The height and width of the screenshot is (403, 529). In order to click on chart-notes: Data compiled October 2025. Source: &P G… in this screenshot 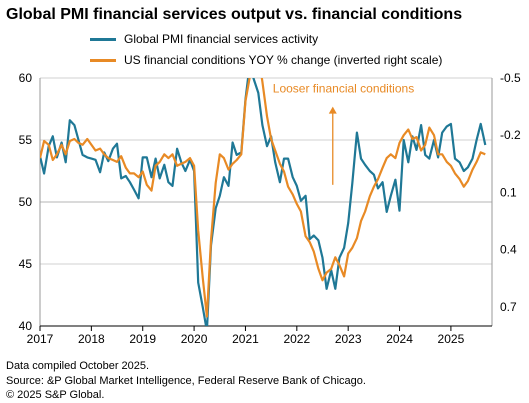, I will do `click(186, 381)`.